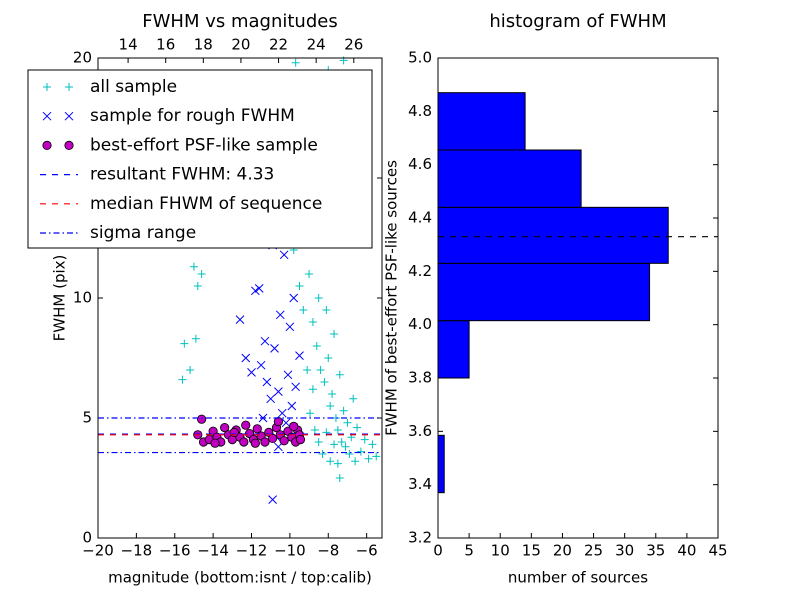  Describe the element at coordinates (203, 45) in the screenshot. I see `x2-tick-label: 18` at that location.